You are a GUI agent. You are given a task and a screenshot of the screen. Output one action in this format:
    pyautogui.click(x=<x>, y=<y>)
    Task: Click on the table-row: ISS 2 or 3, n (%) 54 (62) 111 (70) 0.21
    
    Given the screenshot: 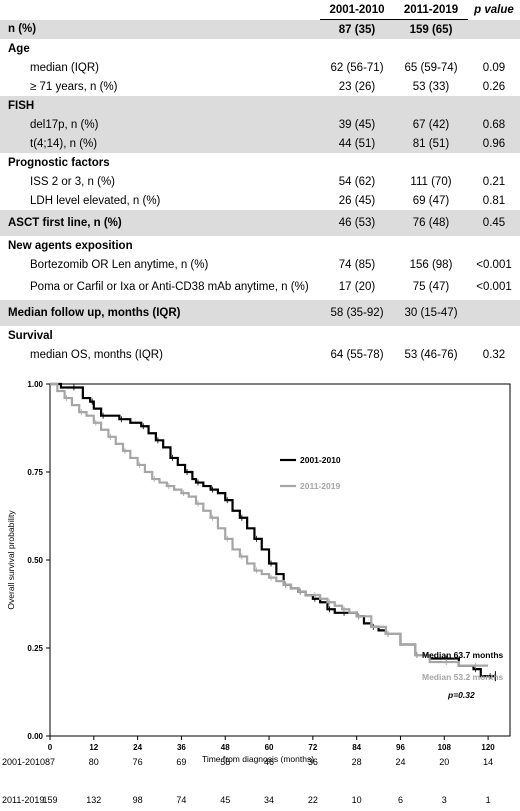 What is the action you would take?
    pyautogui.click(x=260, y=181)
    